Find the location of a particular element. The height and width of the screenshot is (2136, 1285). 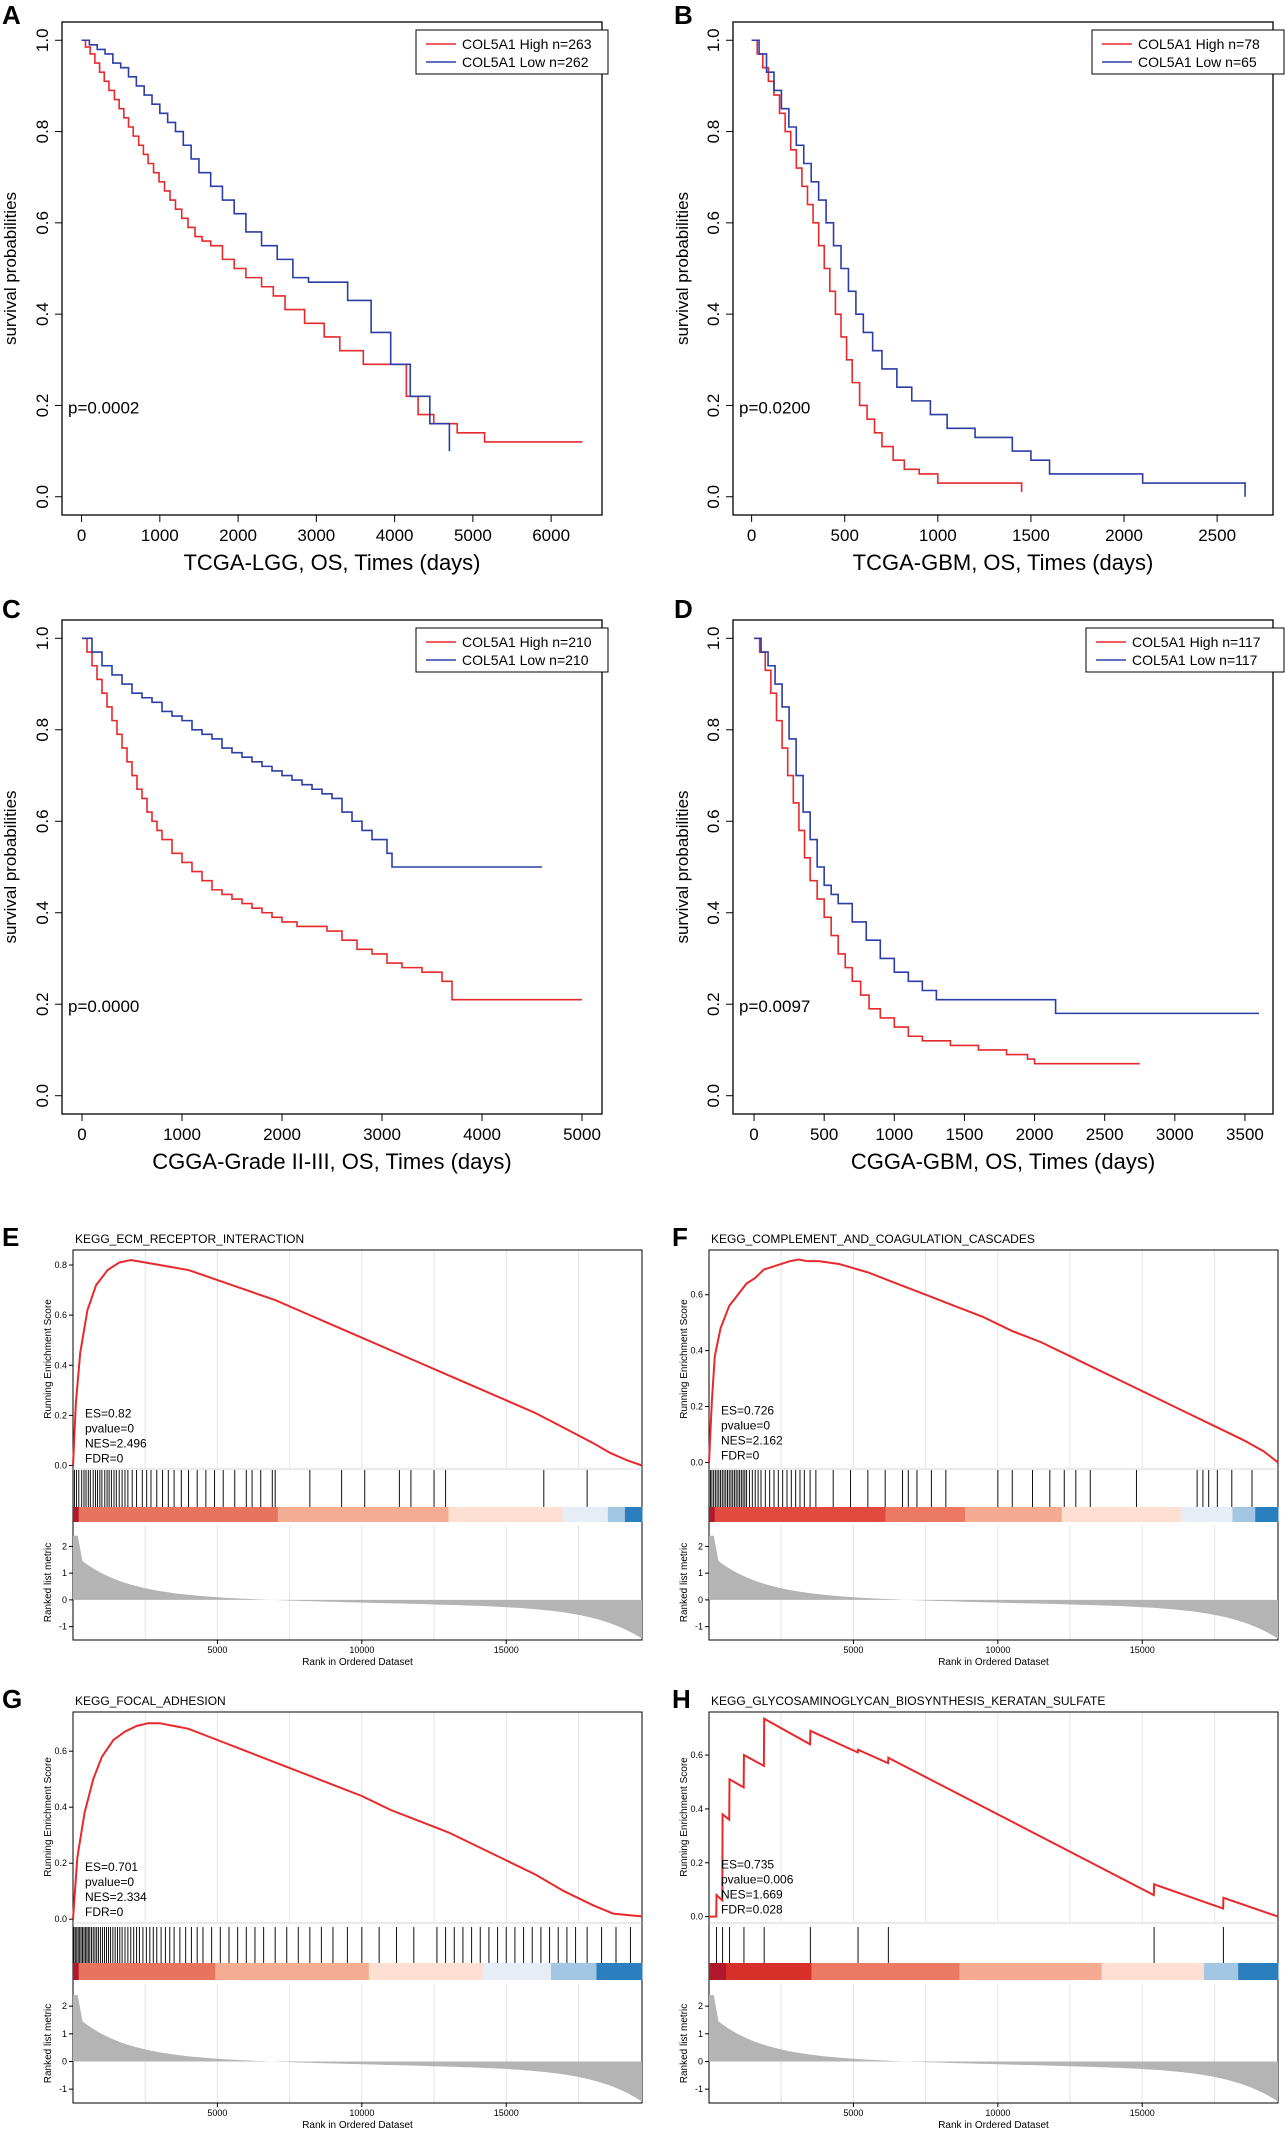

legend-box is located at coordinates (1185, 650).